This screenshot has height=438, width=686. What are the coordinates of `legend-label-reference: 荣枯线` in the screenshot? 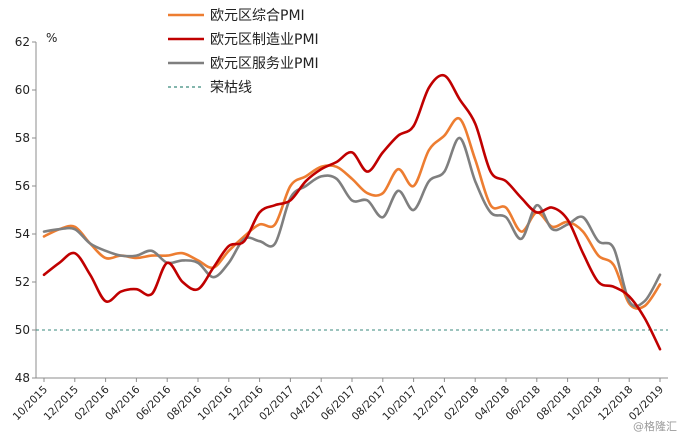 It's located at (231, 88).